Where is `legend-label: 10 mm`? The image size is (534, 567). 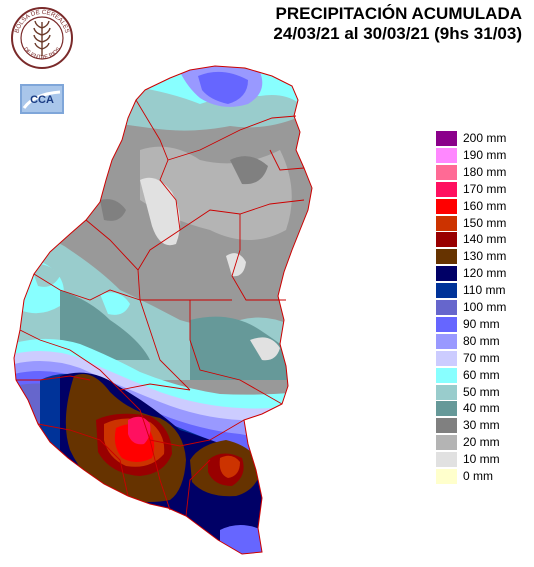
legend-label: 10 mm is located at coordinates (481, 459).